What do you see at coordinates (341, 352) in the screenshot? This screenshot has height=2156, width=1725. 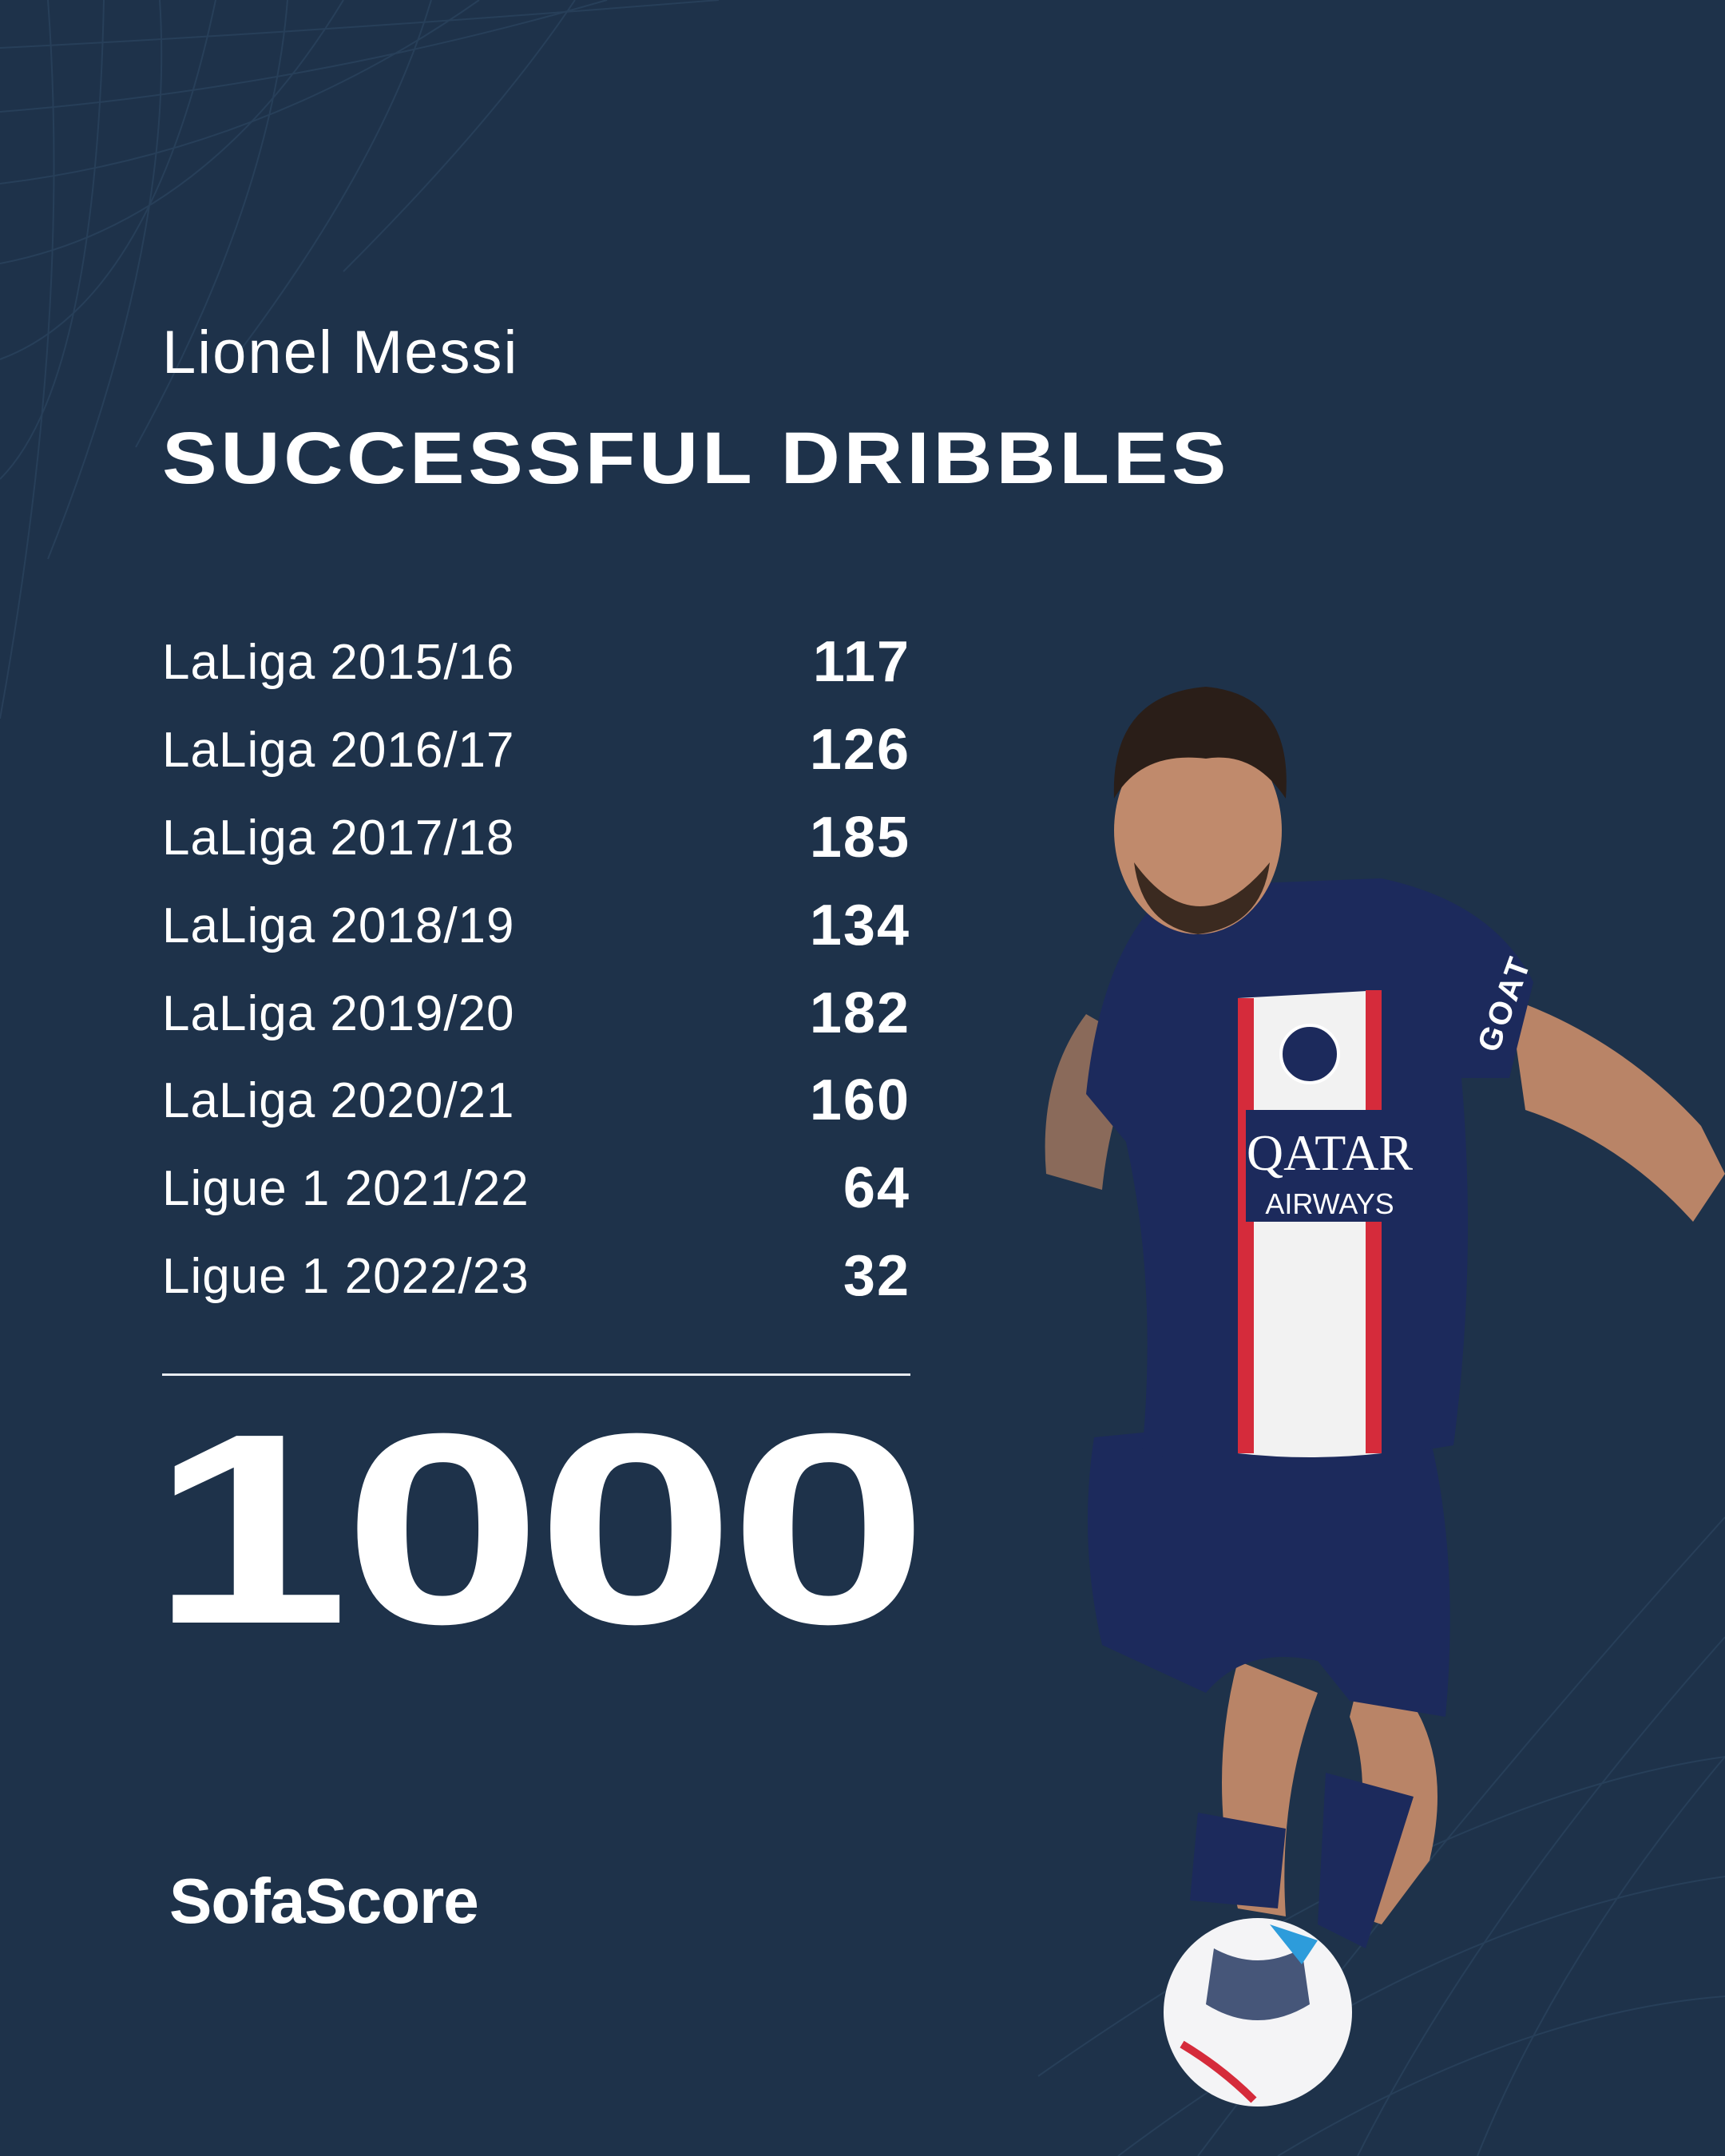 I see `player-name: Lionel Messi` at bounding box center [341, 352].